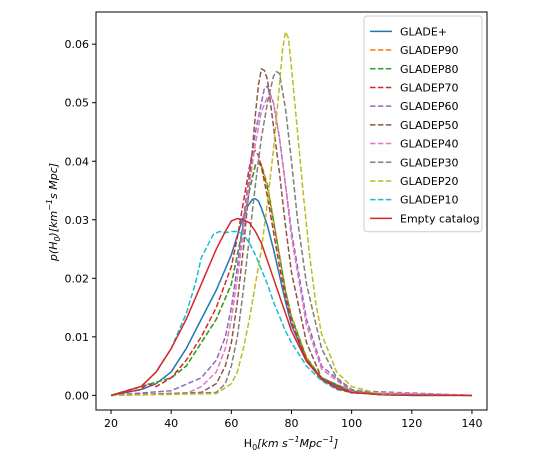  What do you see at coordinates (429, 50) in the screenshot?
I see `legend-label: GLADEP90` at bounding box center [429, 50].